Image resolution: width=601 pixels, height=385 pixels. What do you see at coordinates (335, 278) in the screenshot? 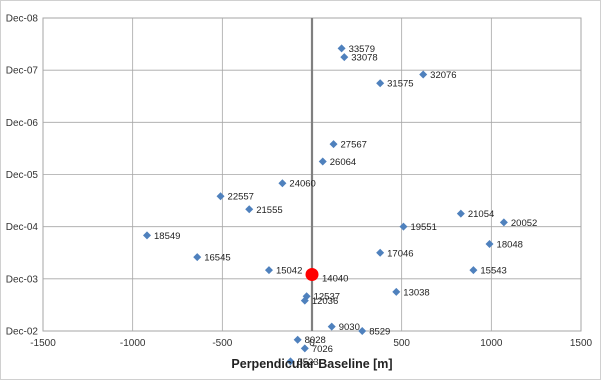
I see `point-label-14040: 14040` at bounding box center [335, 278].